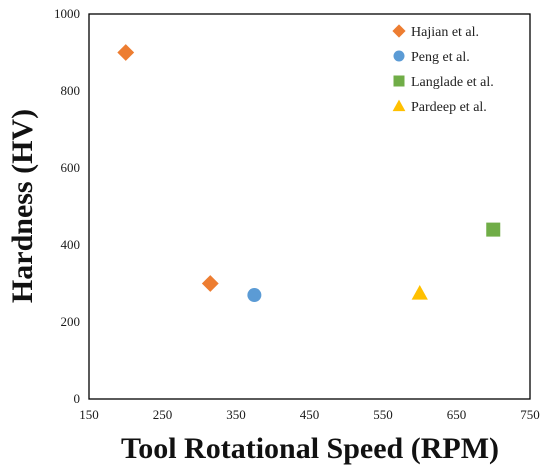 Image resolution: width=550 pixels, height=471 pixels. What do you see at coordinates (71, 244) in the screenshot?
I see `y-tick-label: 400` at bounding box center [71, 244].